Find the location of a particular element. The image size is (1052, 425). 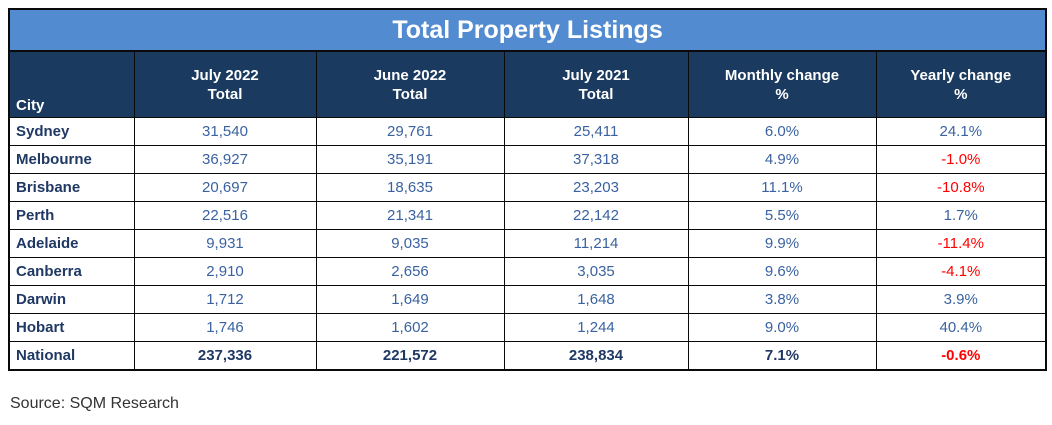

city-cell: Hobart is located at coordinates (71, 327).